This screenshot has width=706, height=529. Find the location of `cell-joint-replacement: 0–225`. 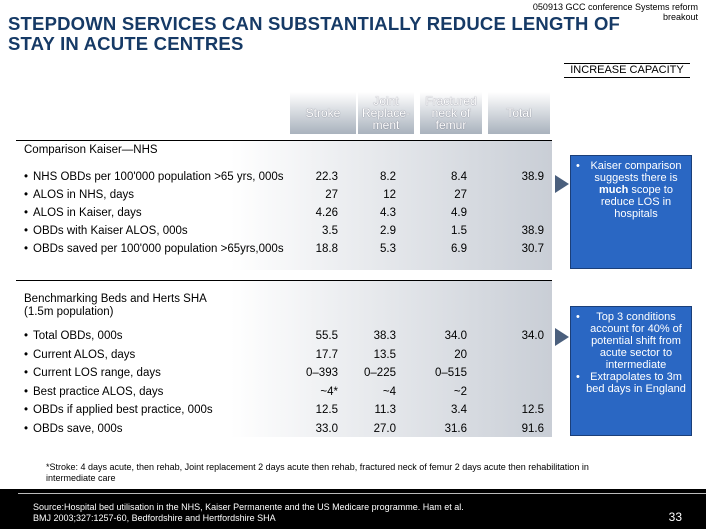

cell-joint-replacement: 0–225 is located at coordinates (380, 373).